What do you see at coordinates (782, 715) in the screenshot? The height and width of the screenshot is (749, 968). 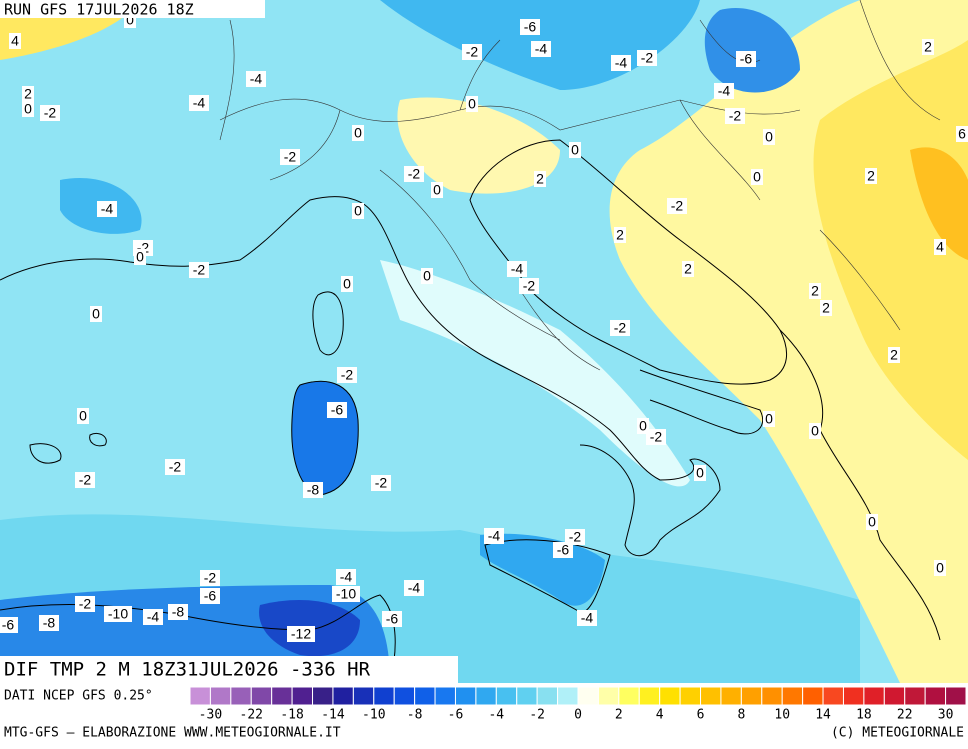 I see `colorbar-label: 10` at bounding box center [782, 715].